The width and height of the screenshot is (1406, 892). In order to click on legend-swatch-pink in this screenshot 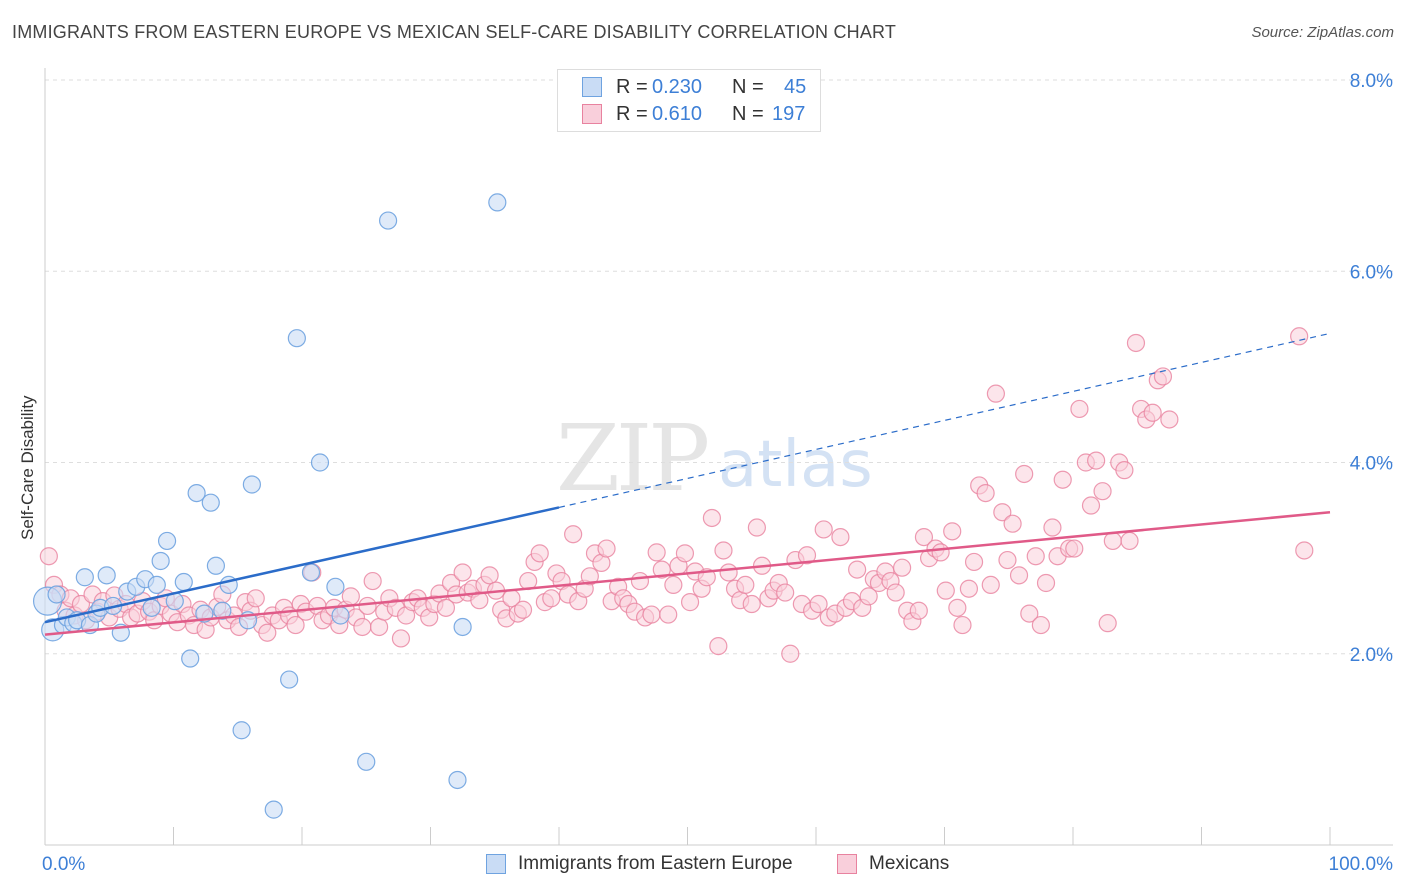, I will do `click(592, 114)`.